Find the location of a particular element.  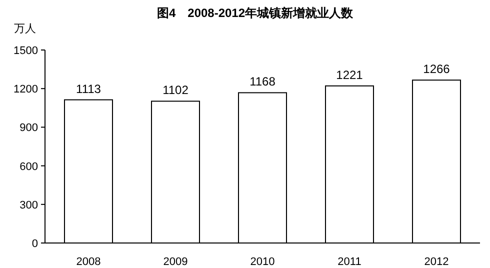

y-tick-label: 600 is located at coordinates (29, 166).